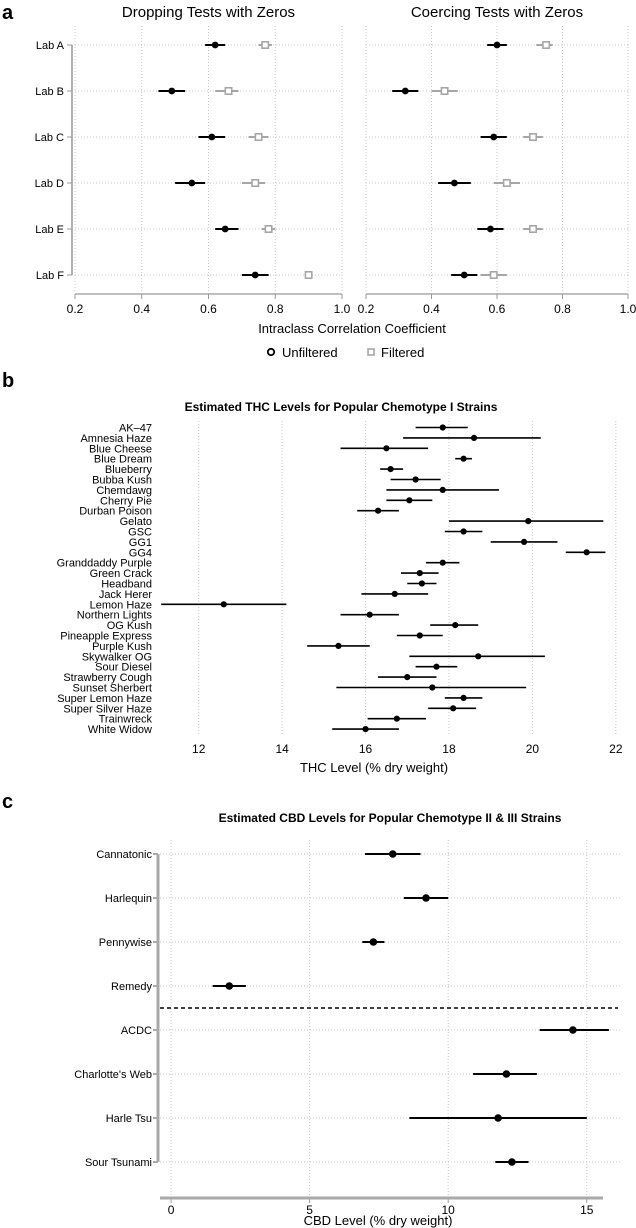  What do you see at coordinates (126, 595) in the screenshot?
I see `category-label: Jack Herer` at bounding box center [126, 595].